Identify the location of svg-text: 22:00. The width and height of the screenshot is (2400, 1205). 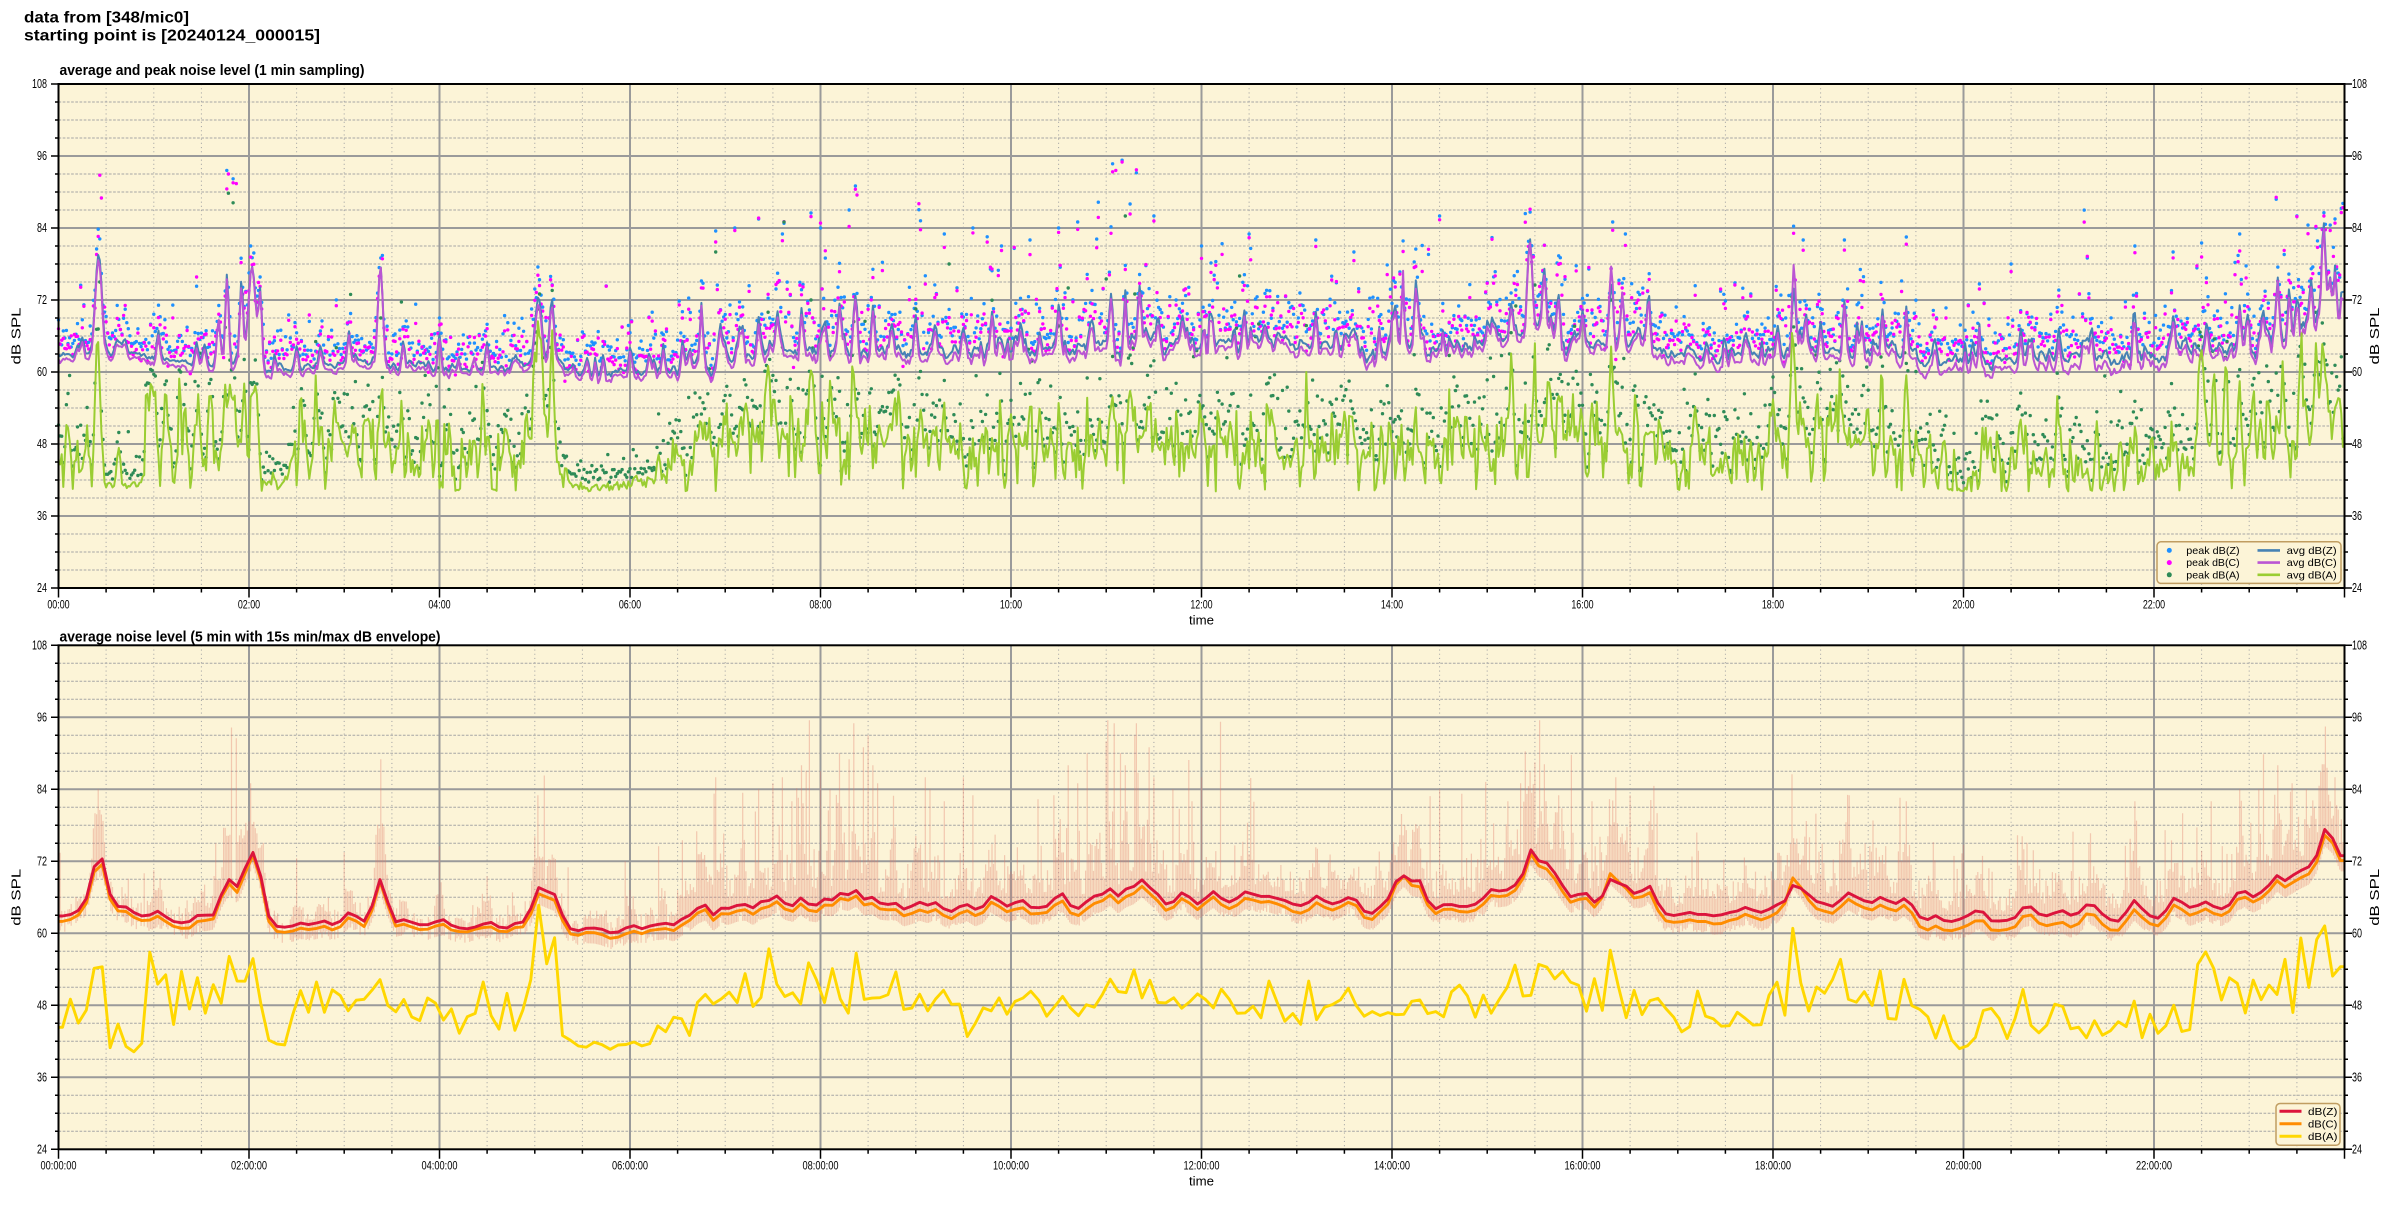
(2154, 606).